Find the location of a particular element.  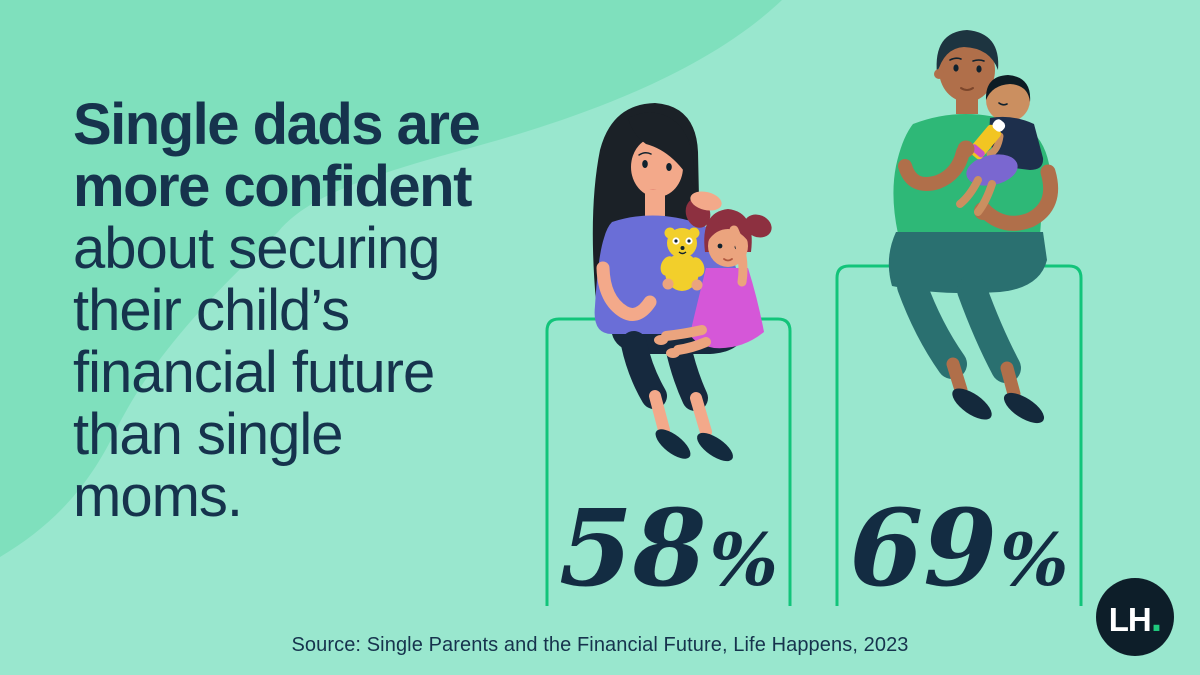

mom-brow is located at coordinates (645, 153).